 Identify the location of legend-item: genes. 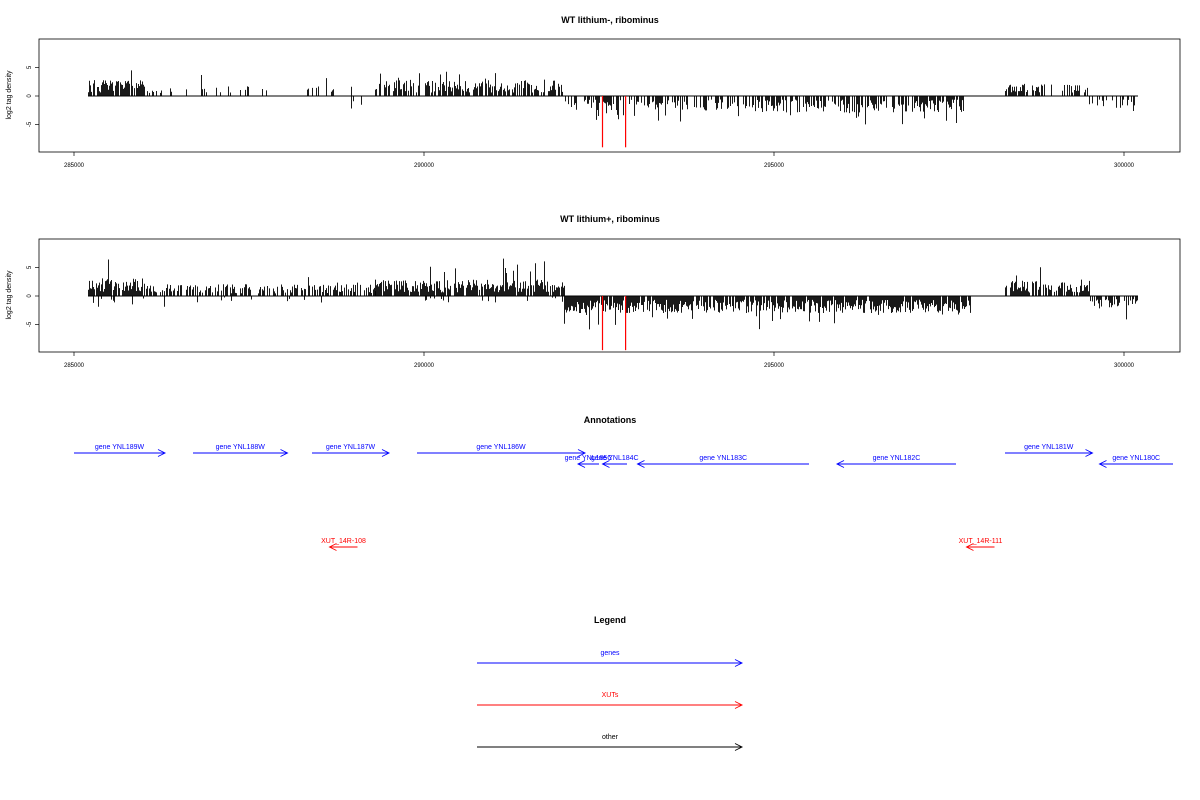
(610, 658).